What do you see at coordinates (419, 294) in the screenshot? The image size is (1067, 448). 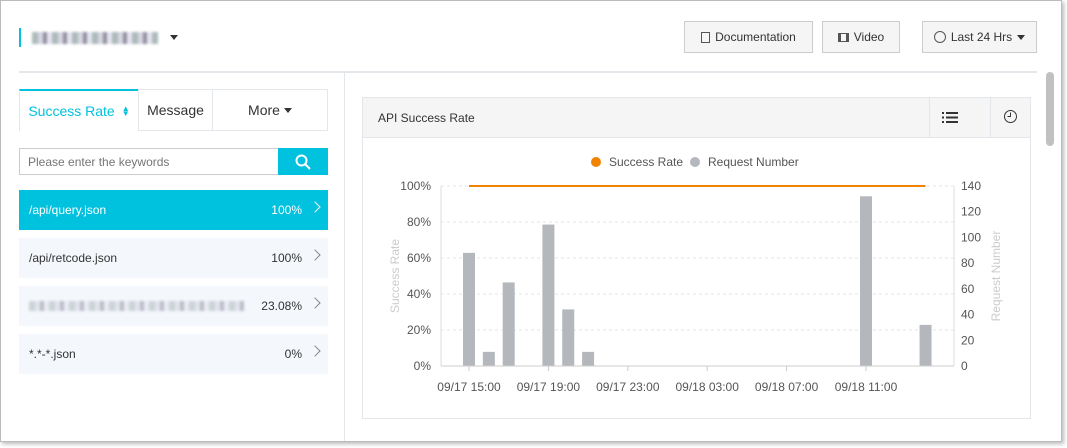 I see `y-left-tick: 40%` at bounding box center [419, 294].